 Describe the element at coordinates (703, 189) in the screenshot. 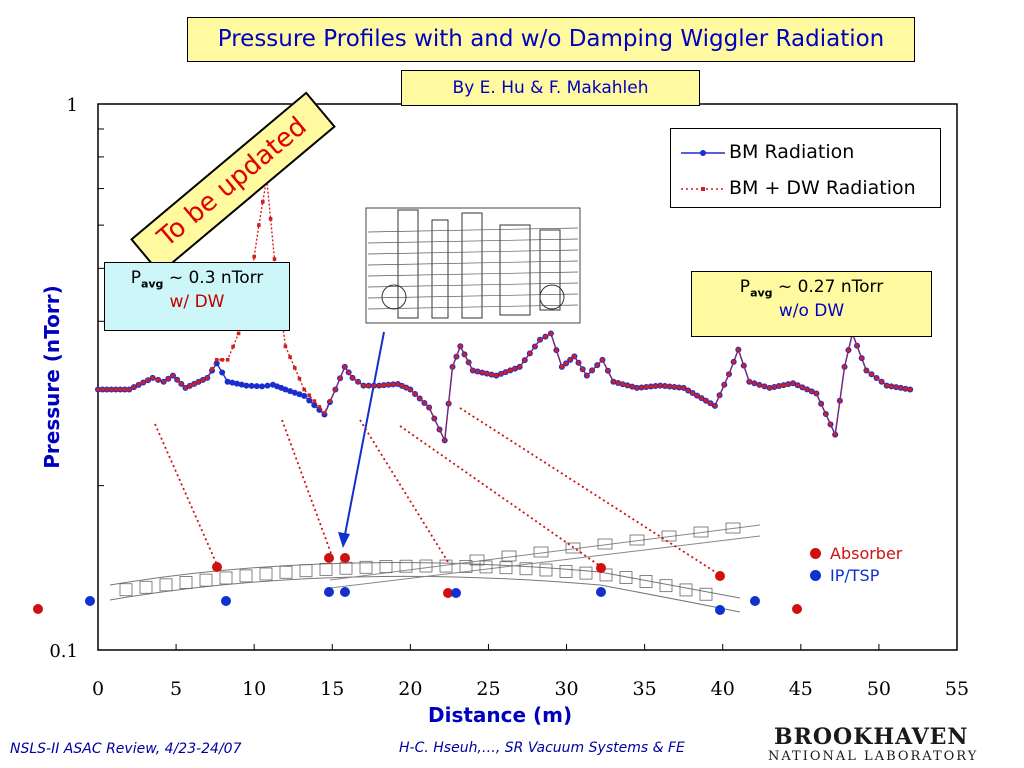

I see `legend-swatch-bm-dw` at that location.